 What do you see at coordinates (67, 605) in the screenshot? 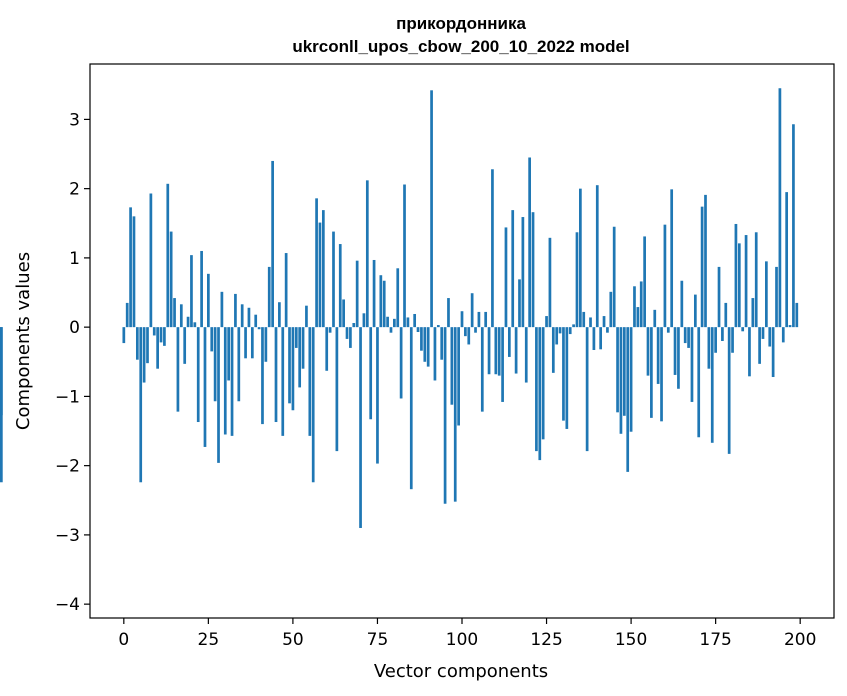
I see `y-tick-label: −4` at bounding box center [67, 605].